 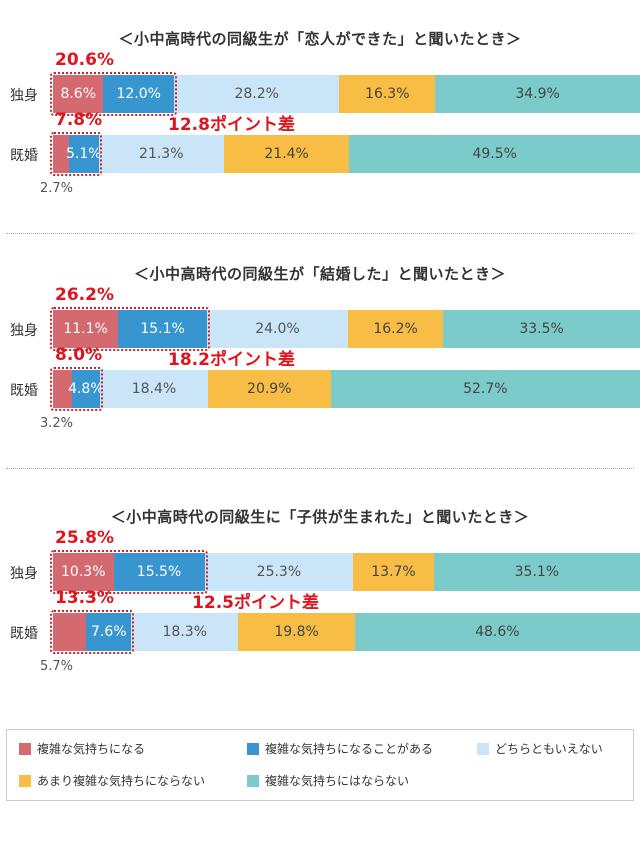 I want to click on bar-segment: 13.7%, so click(x=393, y=572).